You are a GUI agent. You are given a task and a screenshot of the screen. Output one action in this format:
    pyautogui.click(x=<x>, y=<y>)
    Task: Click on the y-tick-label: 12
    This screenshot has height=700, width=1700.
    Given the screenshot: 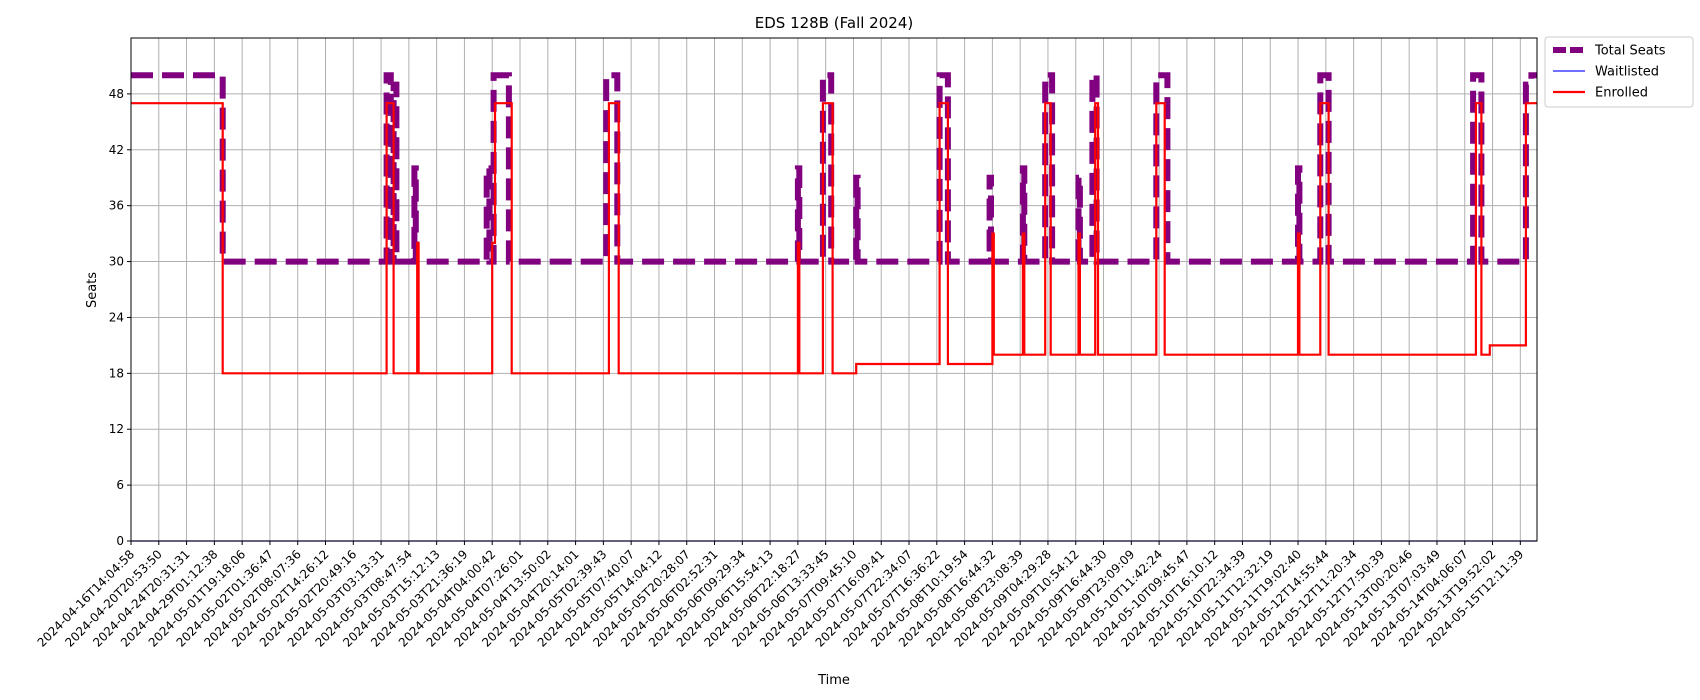 What is the action you would take?
    pyautogui.click(x=116, y=429)
    